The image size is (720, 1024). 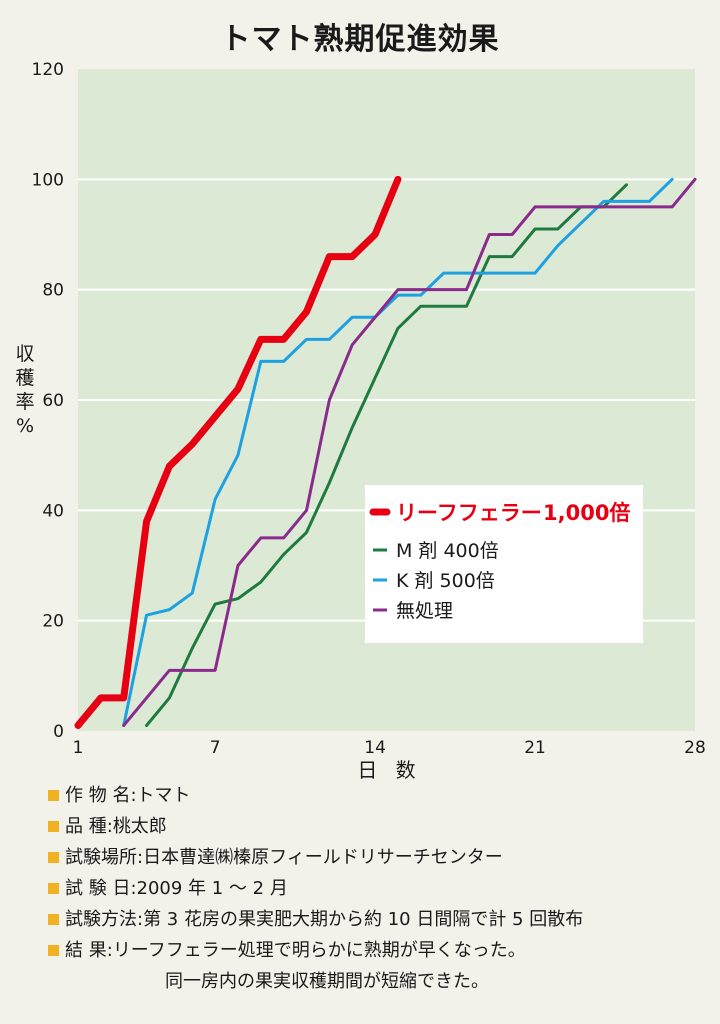 I want to click on note-site: 試験場所: 日本曹達㈱榛原フィールドリサーチセンター, so click(x=378, y=857).